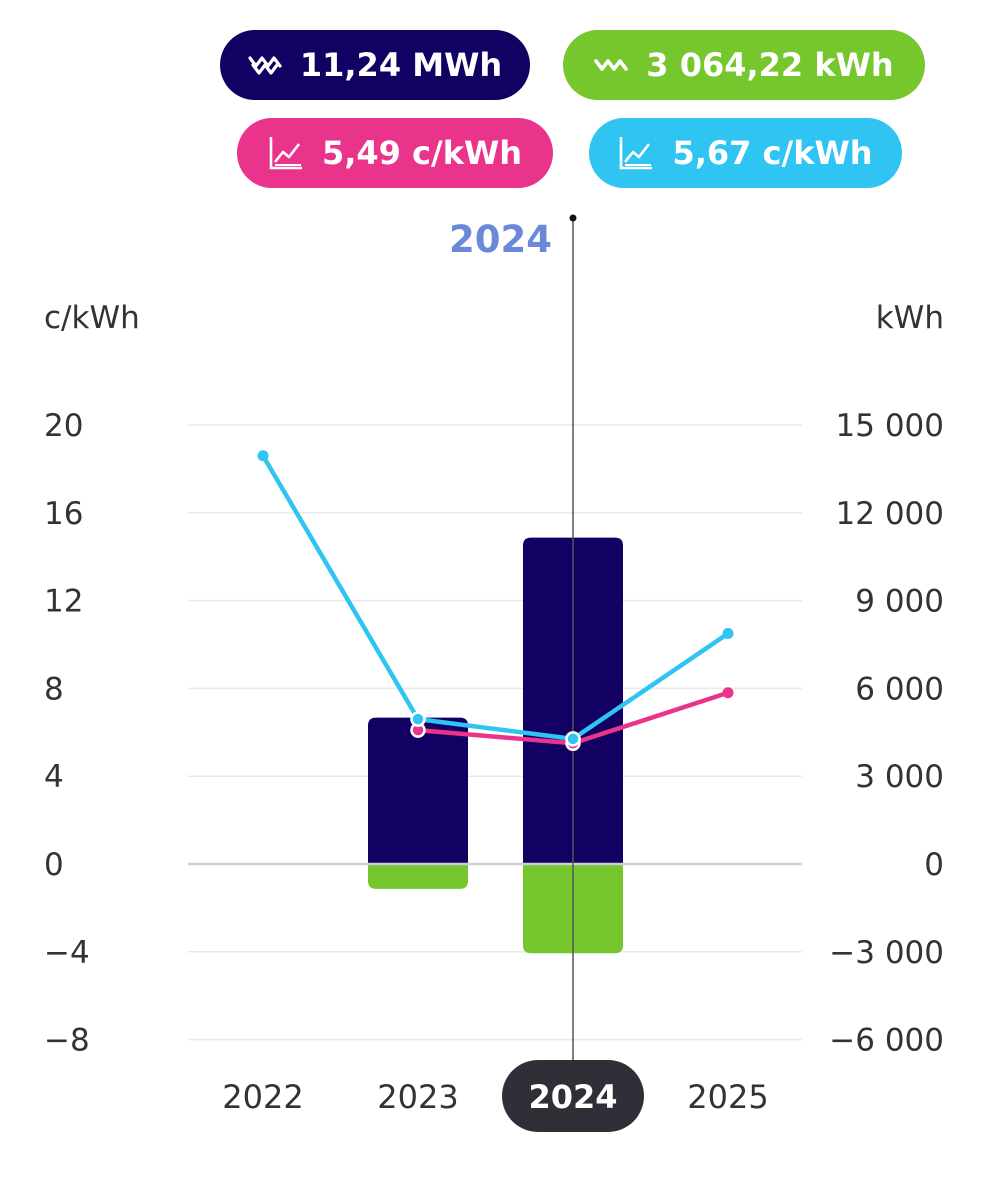 The height and width of the screenshot is (1200, 991). I want to click on production-total-value: 11,24 MWh, so click(401, 65).